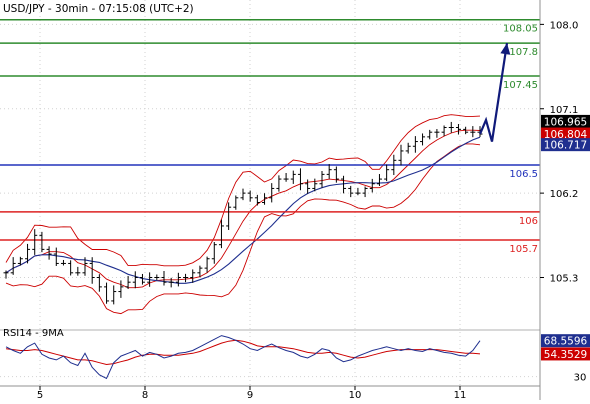 This screenshot has width=590, height=404. Describe the element at coordinates (145, 395) in the screenshot. I see `x-tick-label: 8` at that location.